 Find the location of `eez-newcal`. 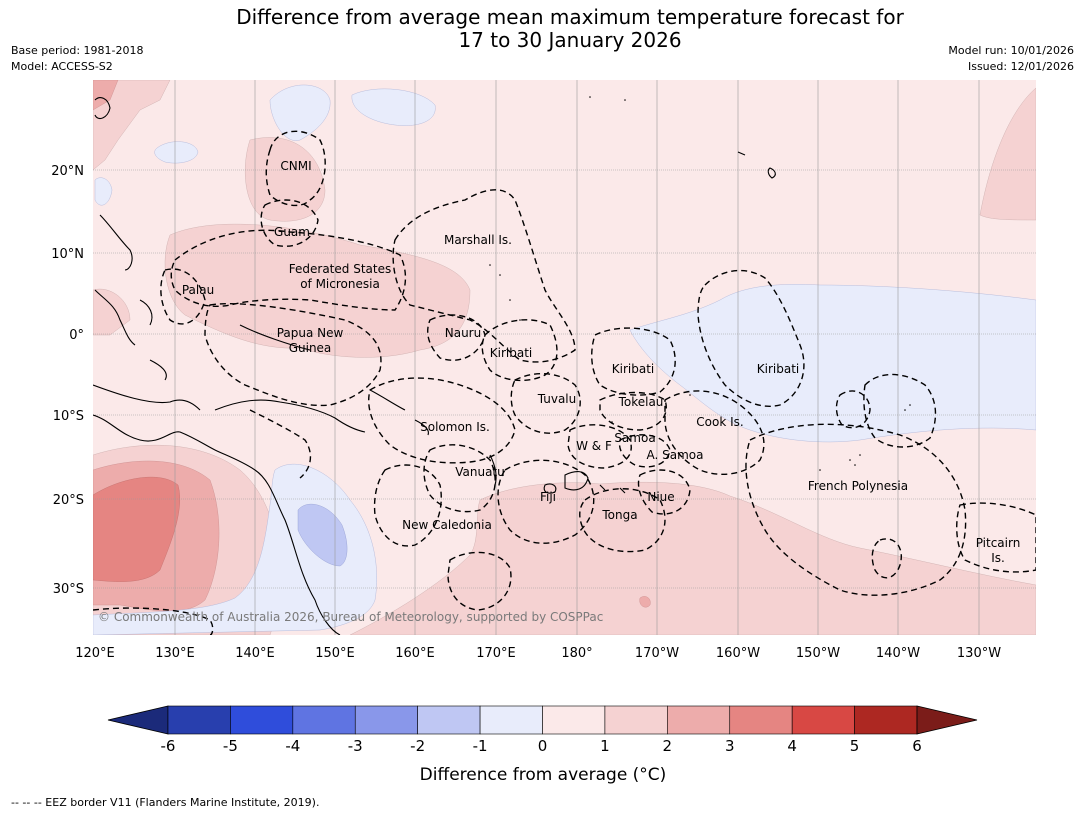

eez-newcal is located at coordinates (407, 505).